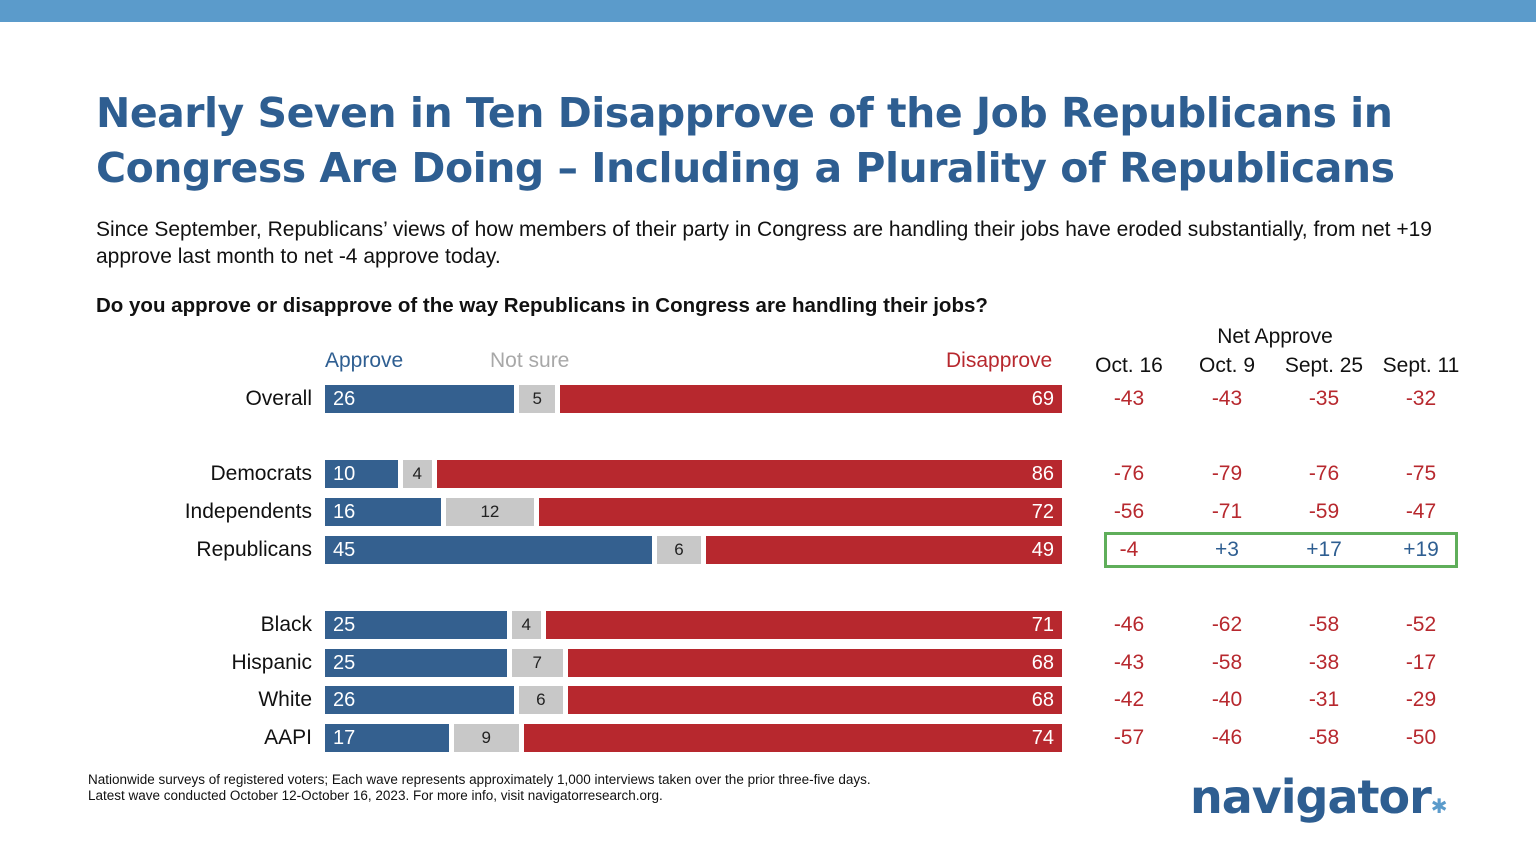 This screenshot has width=1536, height=864. I want to click on bar-approve-democrats: 10, so click(361, 474).